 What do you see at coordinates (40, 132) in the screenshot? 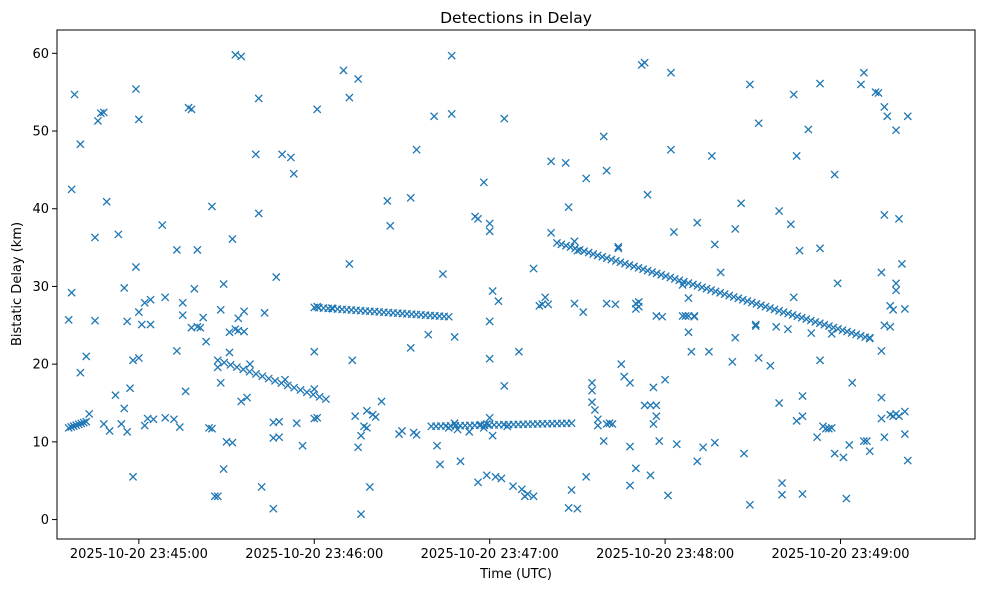
I see `y-tick-label: 50` at bounding box center [40, 132].